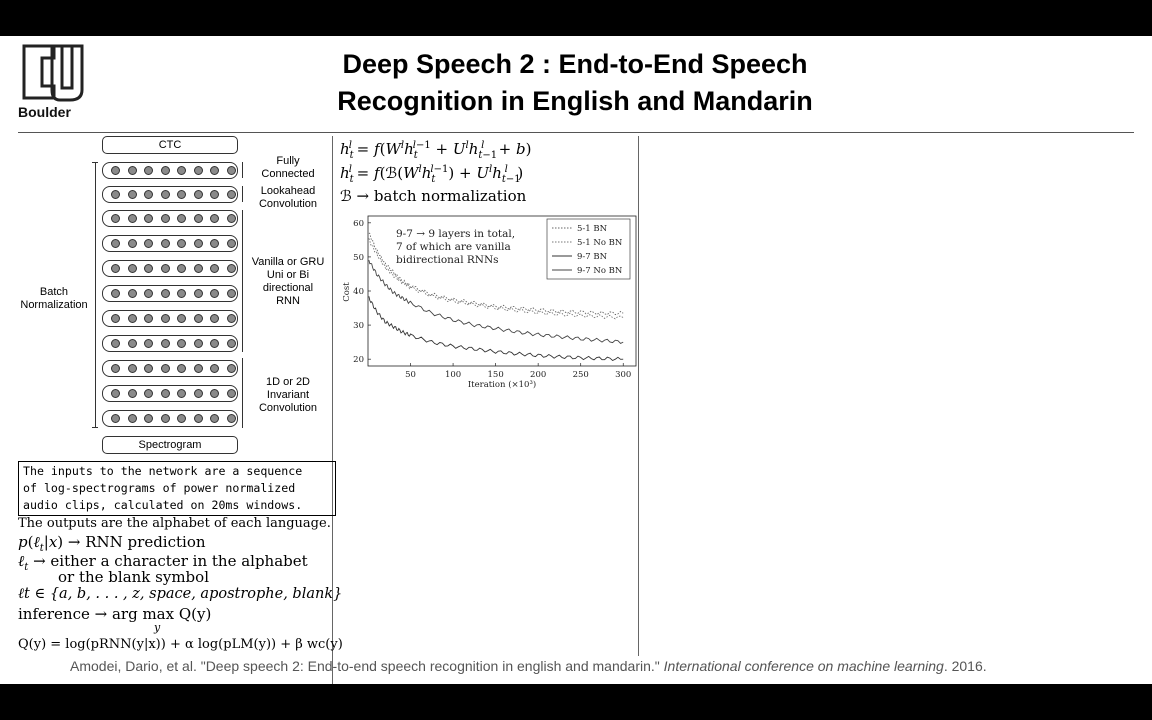 This screenshot has height=720, width=1152. Describe the element at coordinates (410, 375) in the screenshot. I see `x-tick-label: 50` at that location.